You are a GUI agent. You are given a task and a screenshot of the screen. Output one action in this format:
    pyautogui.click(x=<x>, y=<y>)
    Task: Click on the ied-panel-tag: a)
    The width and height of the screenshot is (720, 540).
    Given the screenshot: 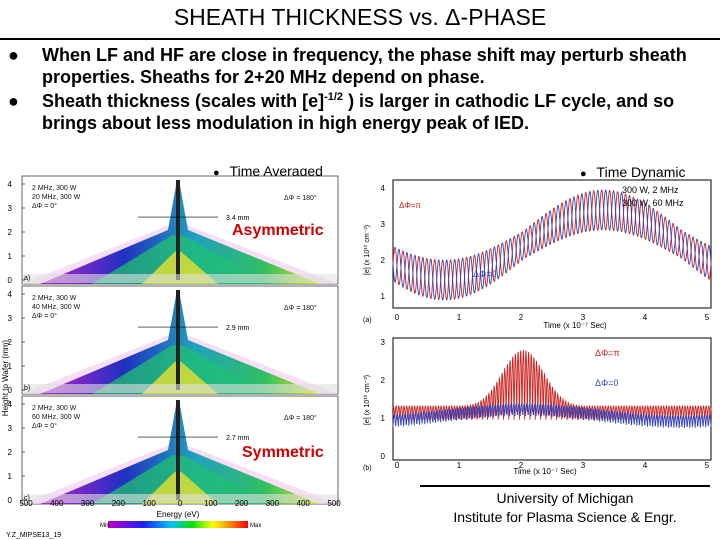 What is the action you would take?
    pyautogui.click(x=27, y=278)
    